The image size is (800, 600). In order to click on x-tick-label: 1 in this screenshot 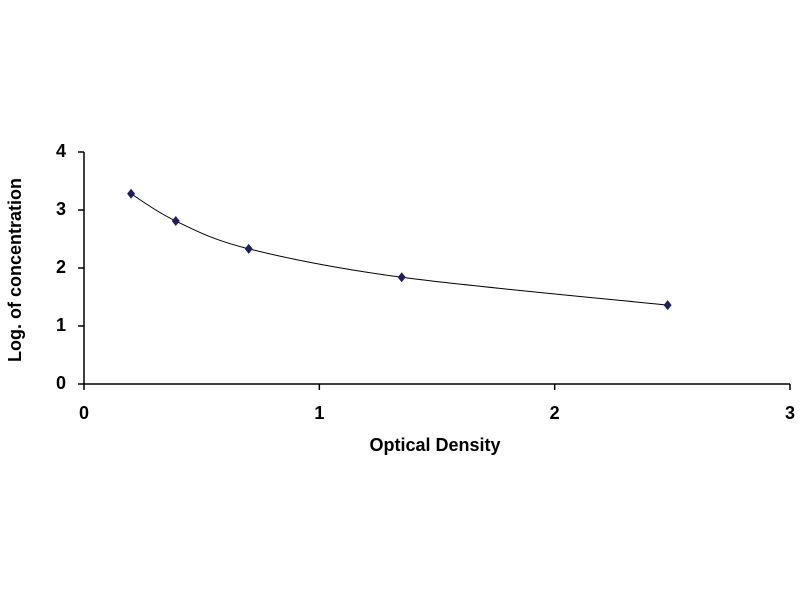, I will do `click(319, 413)`.